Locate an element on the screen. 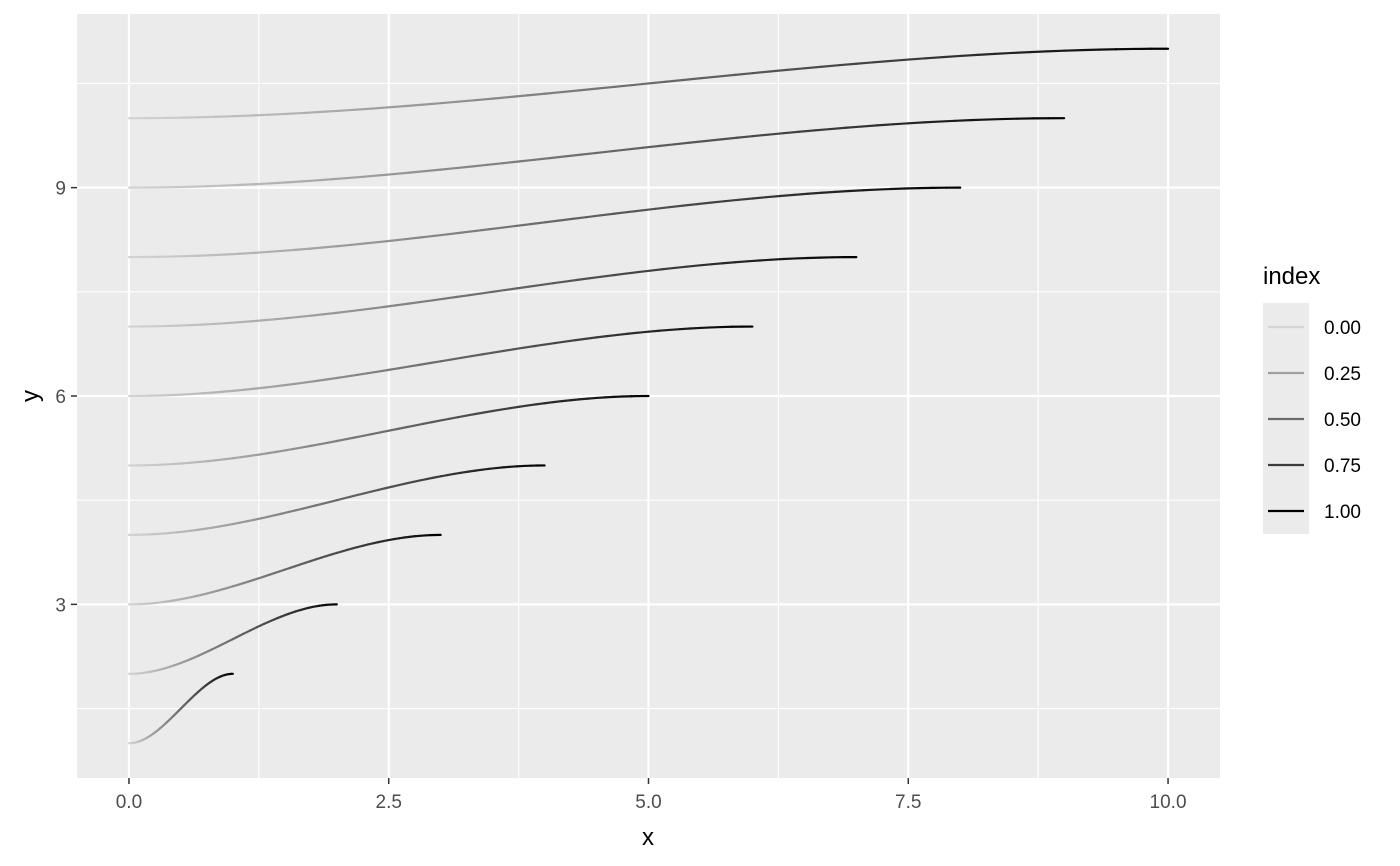 This screenshot has height=866, width=1400. legend-title: index is located at coordinates (1291, 276).